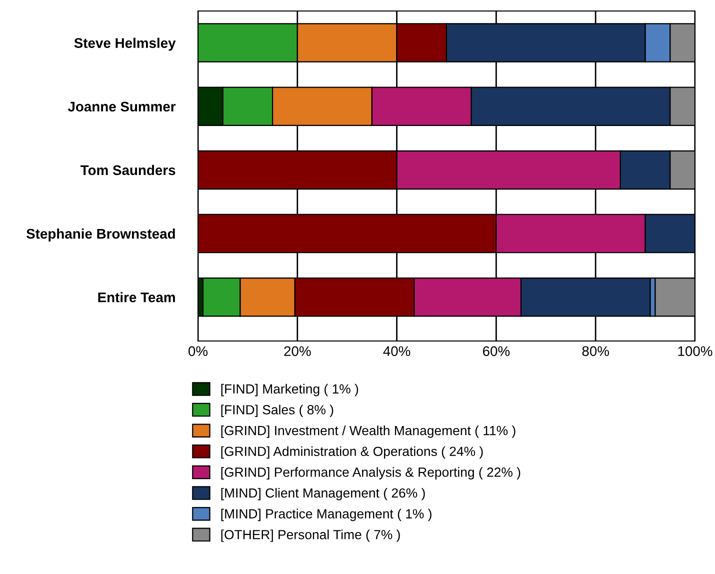 The image size is (715, 574). What do you see at coordinates (289, 390) in the screenshot?
I see `legend-label: [FIND] Marketing ( 1% )` at bounding box center [289, 390].